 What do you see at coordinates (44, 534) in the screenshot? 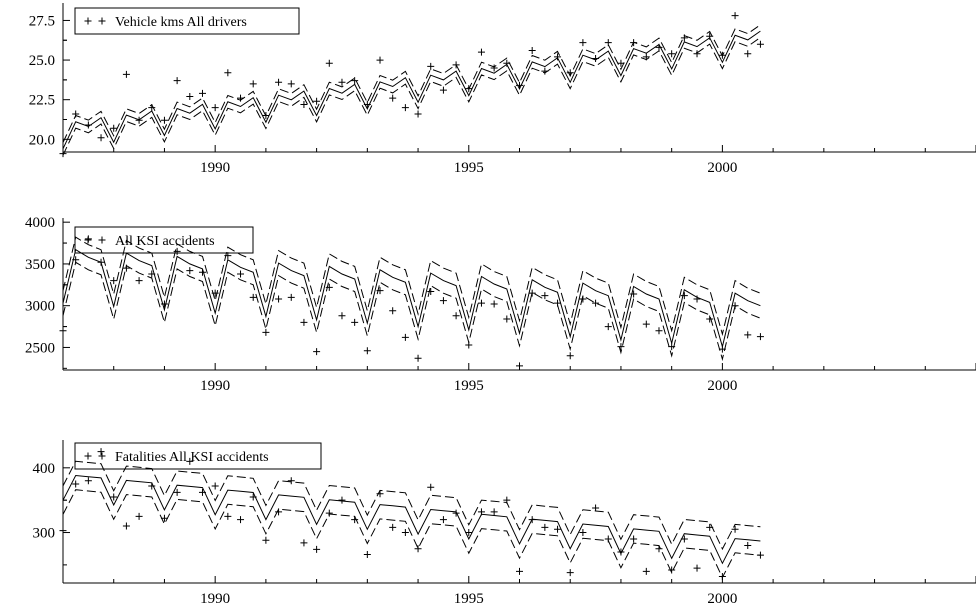
I see `y-tick-label: 300` at bounding box center [44, 534].